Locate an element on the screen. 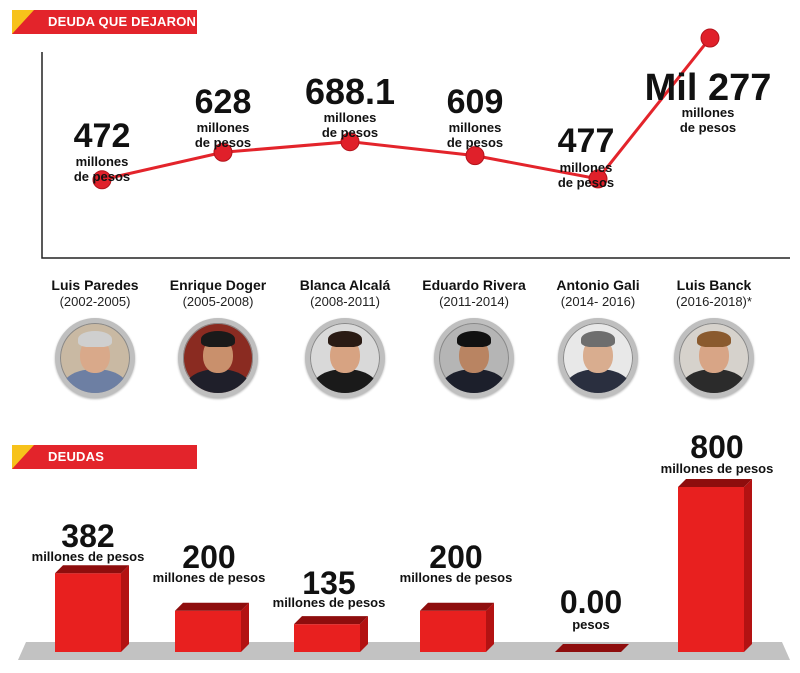 This screenshot has width=800, height=673. bar-unit-label: pesos is located at coordinates (591, 624).